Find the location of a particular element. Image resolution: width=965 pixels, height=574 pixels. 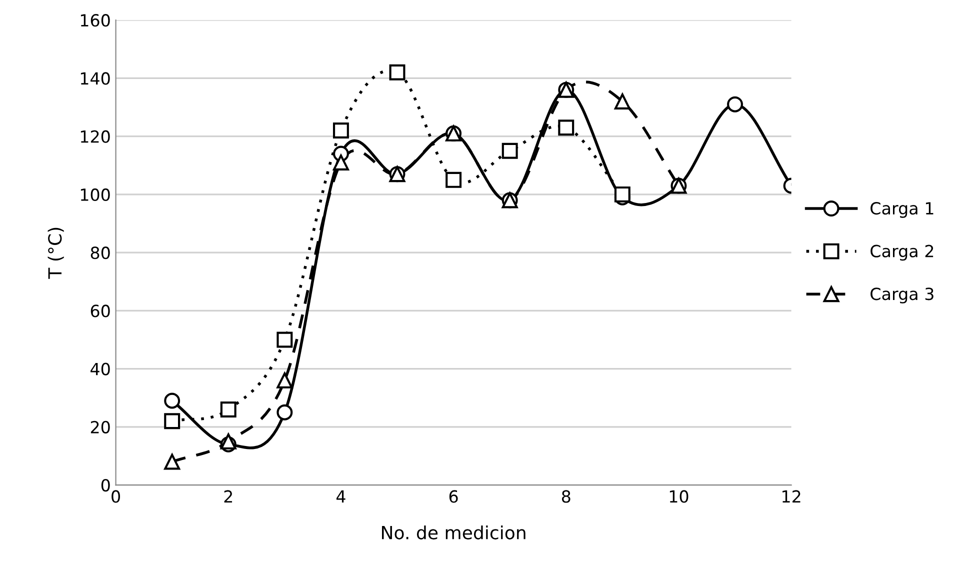

x-tick-label: 6 is located at coordinates (453, 496).